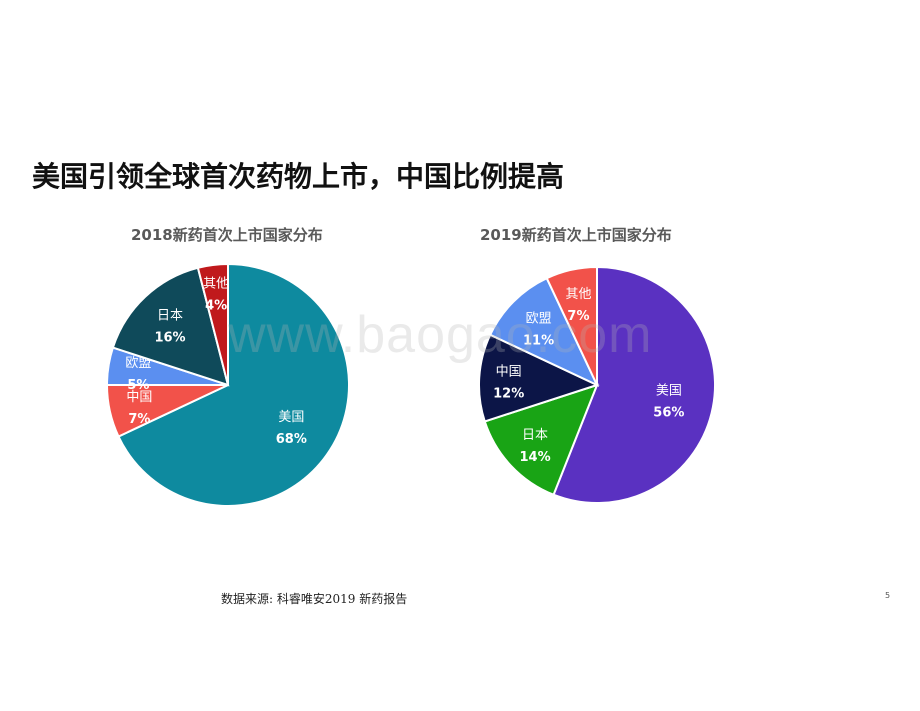 This screenshot has height=711, width=920. I want to click on chart-title-2018: 2018新药首次上市国家分布, so click(227, 235).